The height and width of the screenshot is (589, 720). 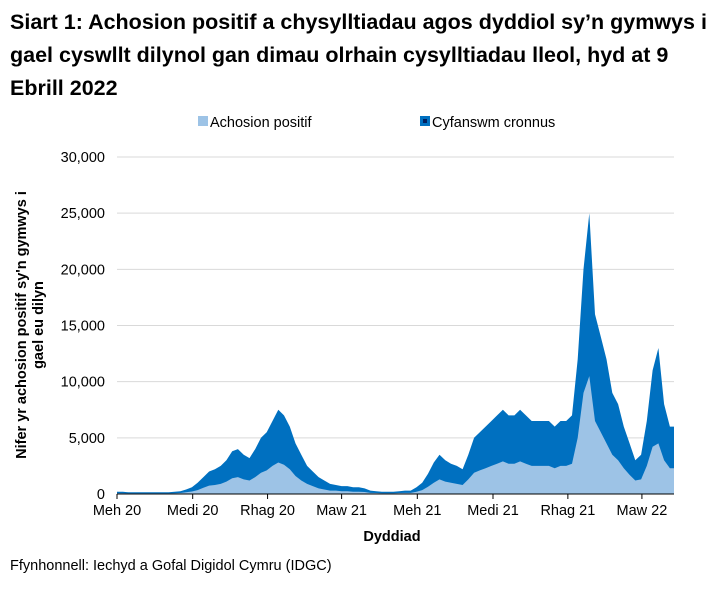 What do you see at coordinates (83, 158) in the screenshot?
I see `y-tick-label: 30,000` at bounding box center [83, 158].